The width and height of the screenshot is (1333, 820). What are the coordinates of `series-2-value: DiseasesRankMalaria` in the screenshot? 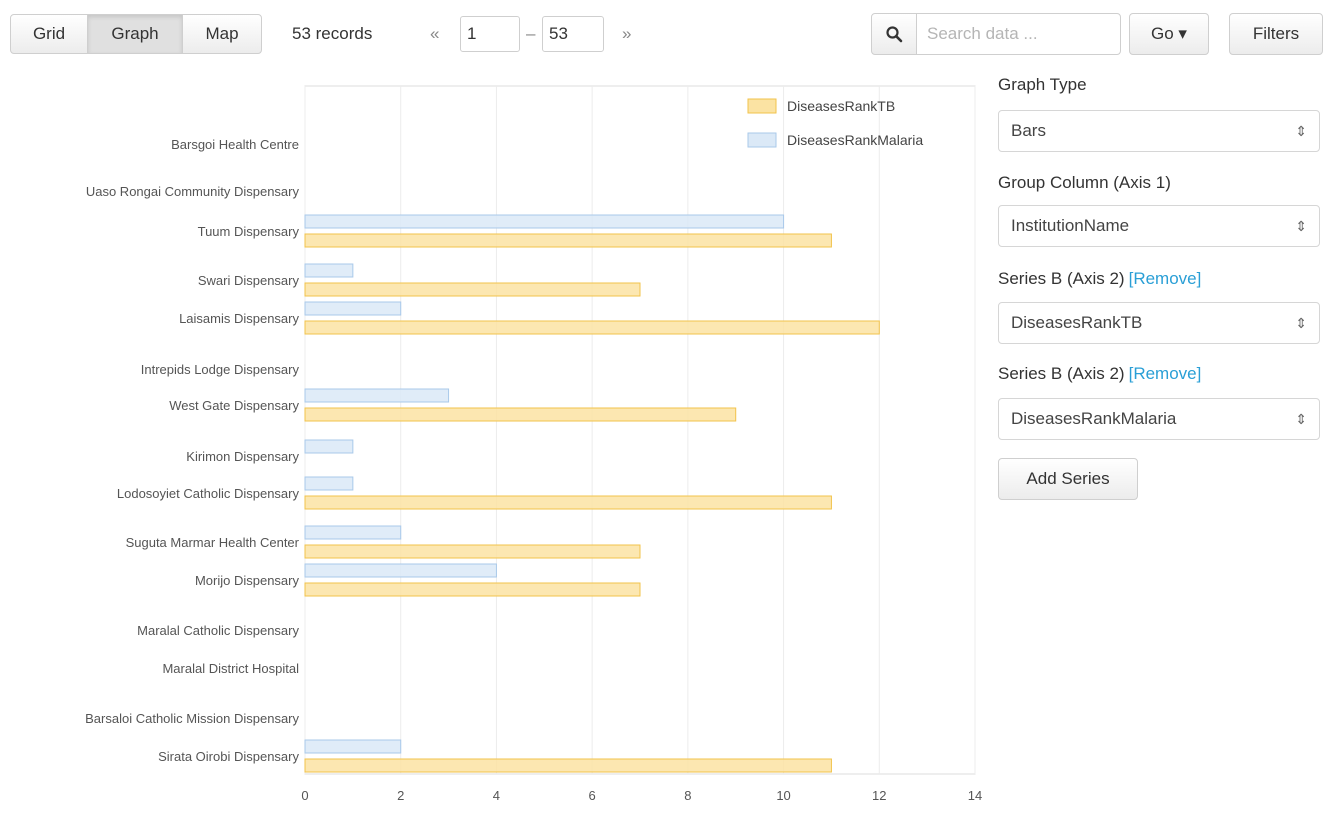 It's located at (1094, 418).